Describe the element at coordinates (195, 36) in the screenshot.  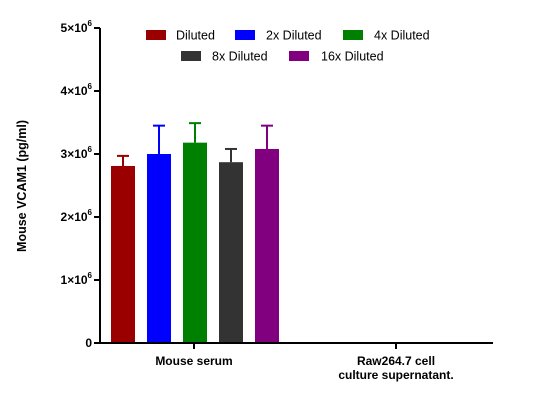
I see `legend-label: Diluted` at that location.